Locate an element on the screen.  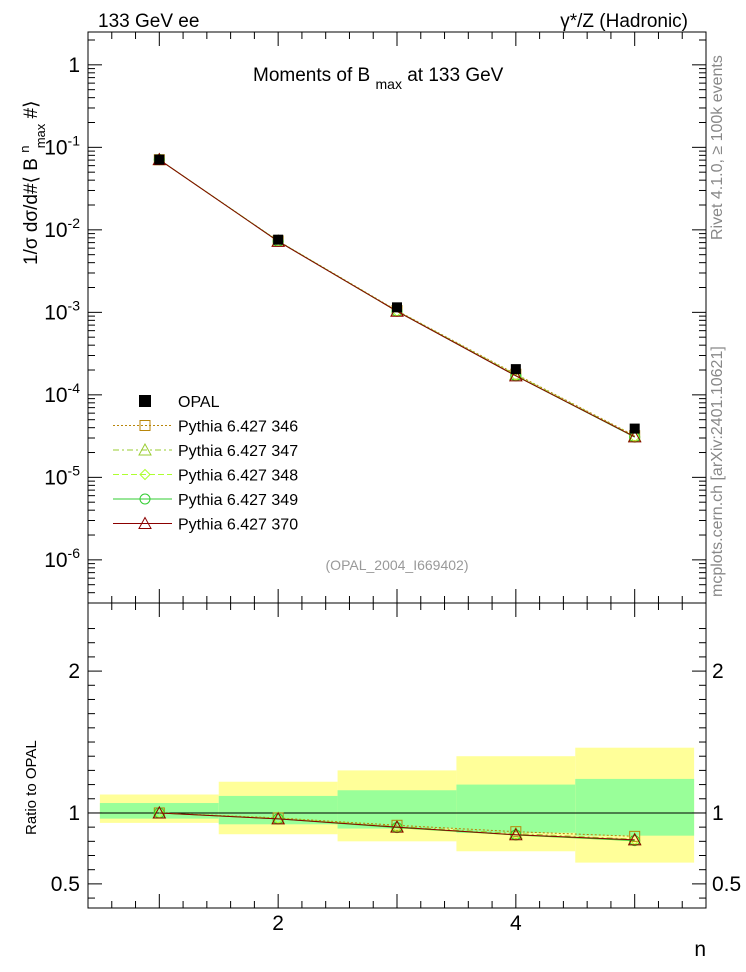
ratio-y-tick-label-right: 2 is located at coordinates (718, 671).